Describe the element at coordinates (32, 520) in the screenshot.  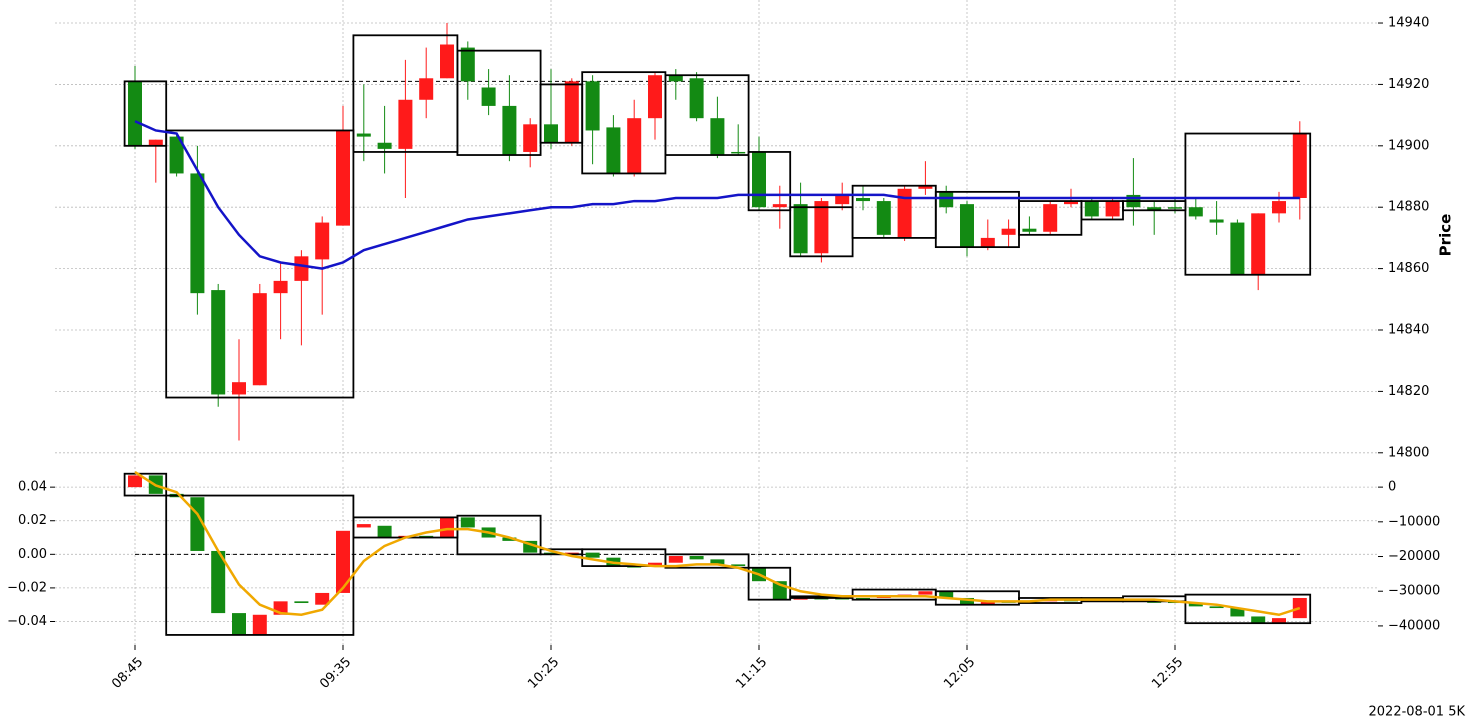
I see `y-tick-label: 0.02` at that location.